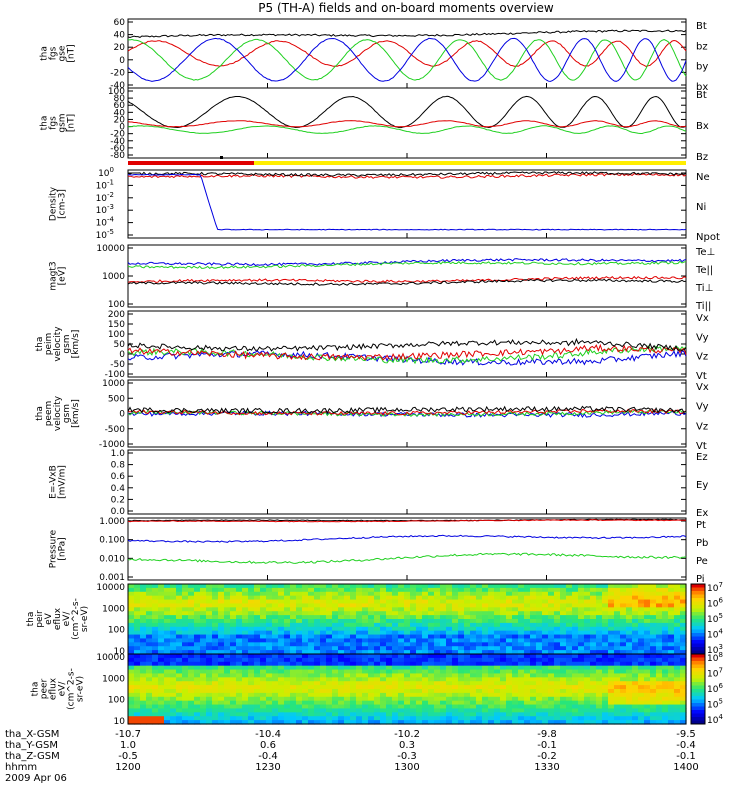  Describe the element at coordinates (49, 344) in the screenshot. I see `y-label-line: peim` at that location.